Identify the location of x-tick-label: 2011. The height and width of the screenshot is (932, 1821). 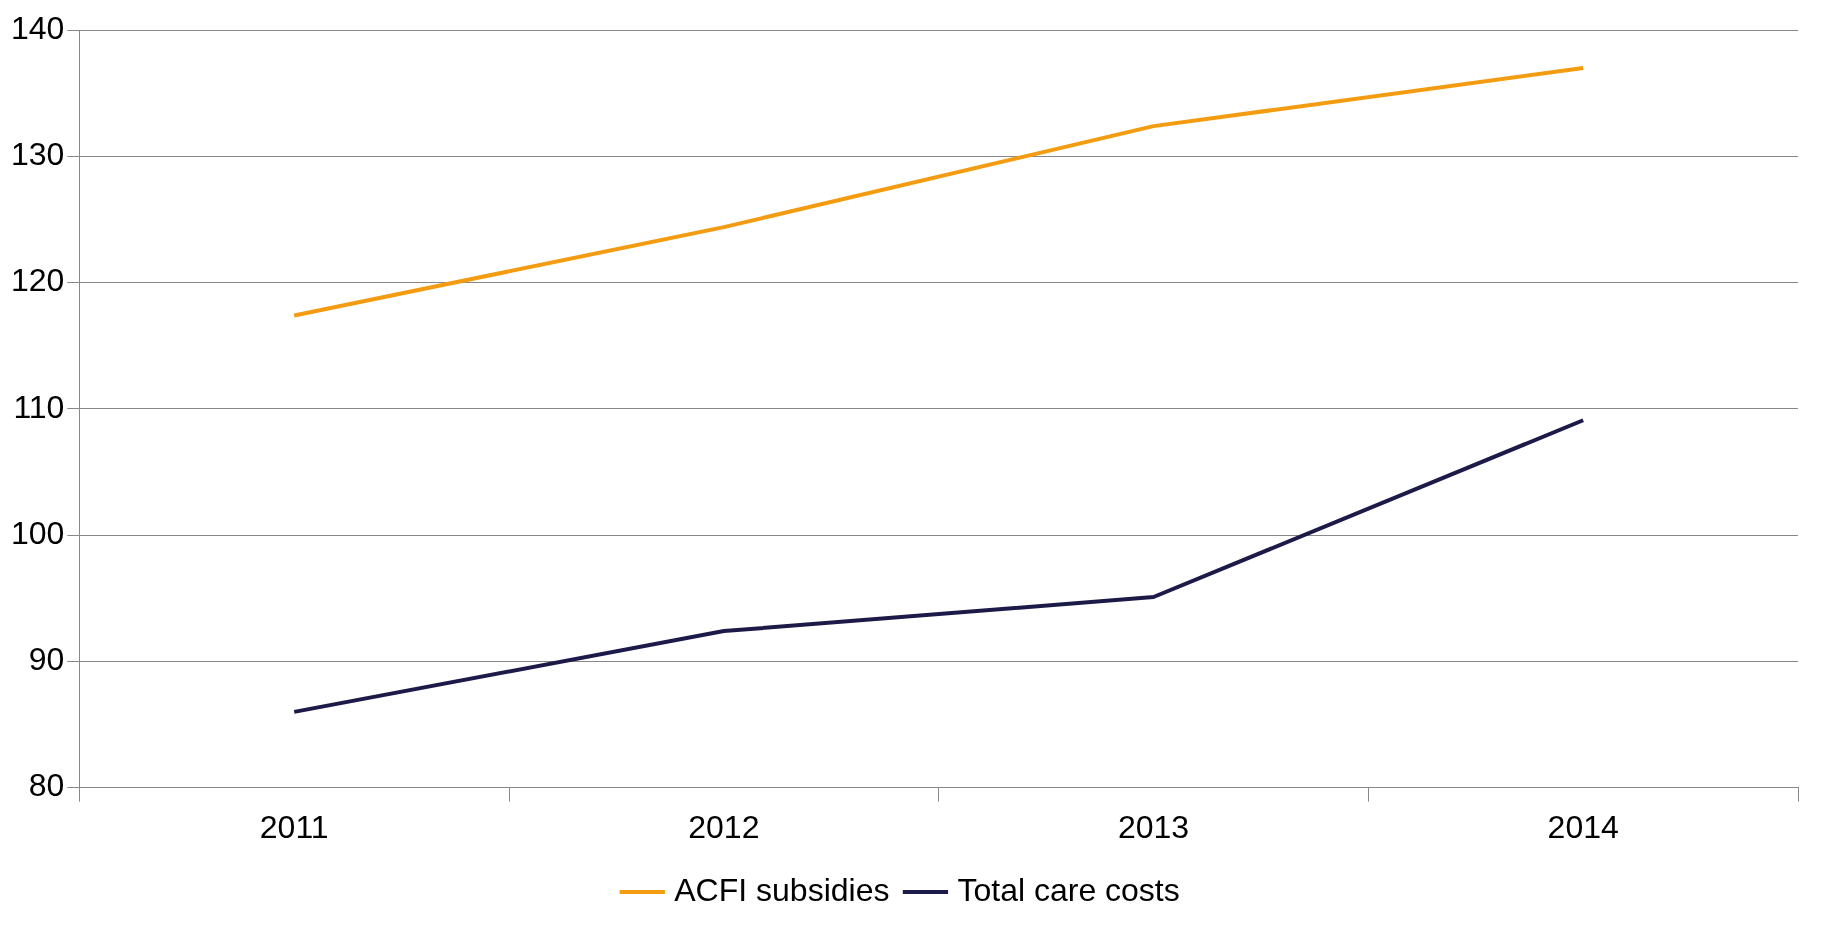
(294, 826).